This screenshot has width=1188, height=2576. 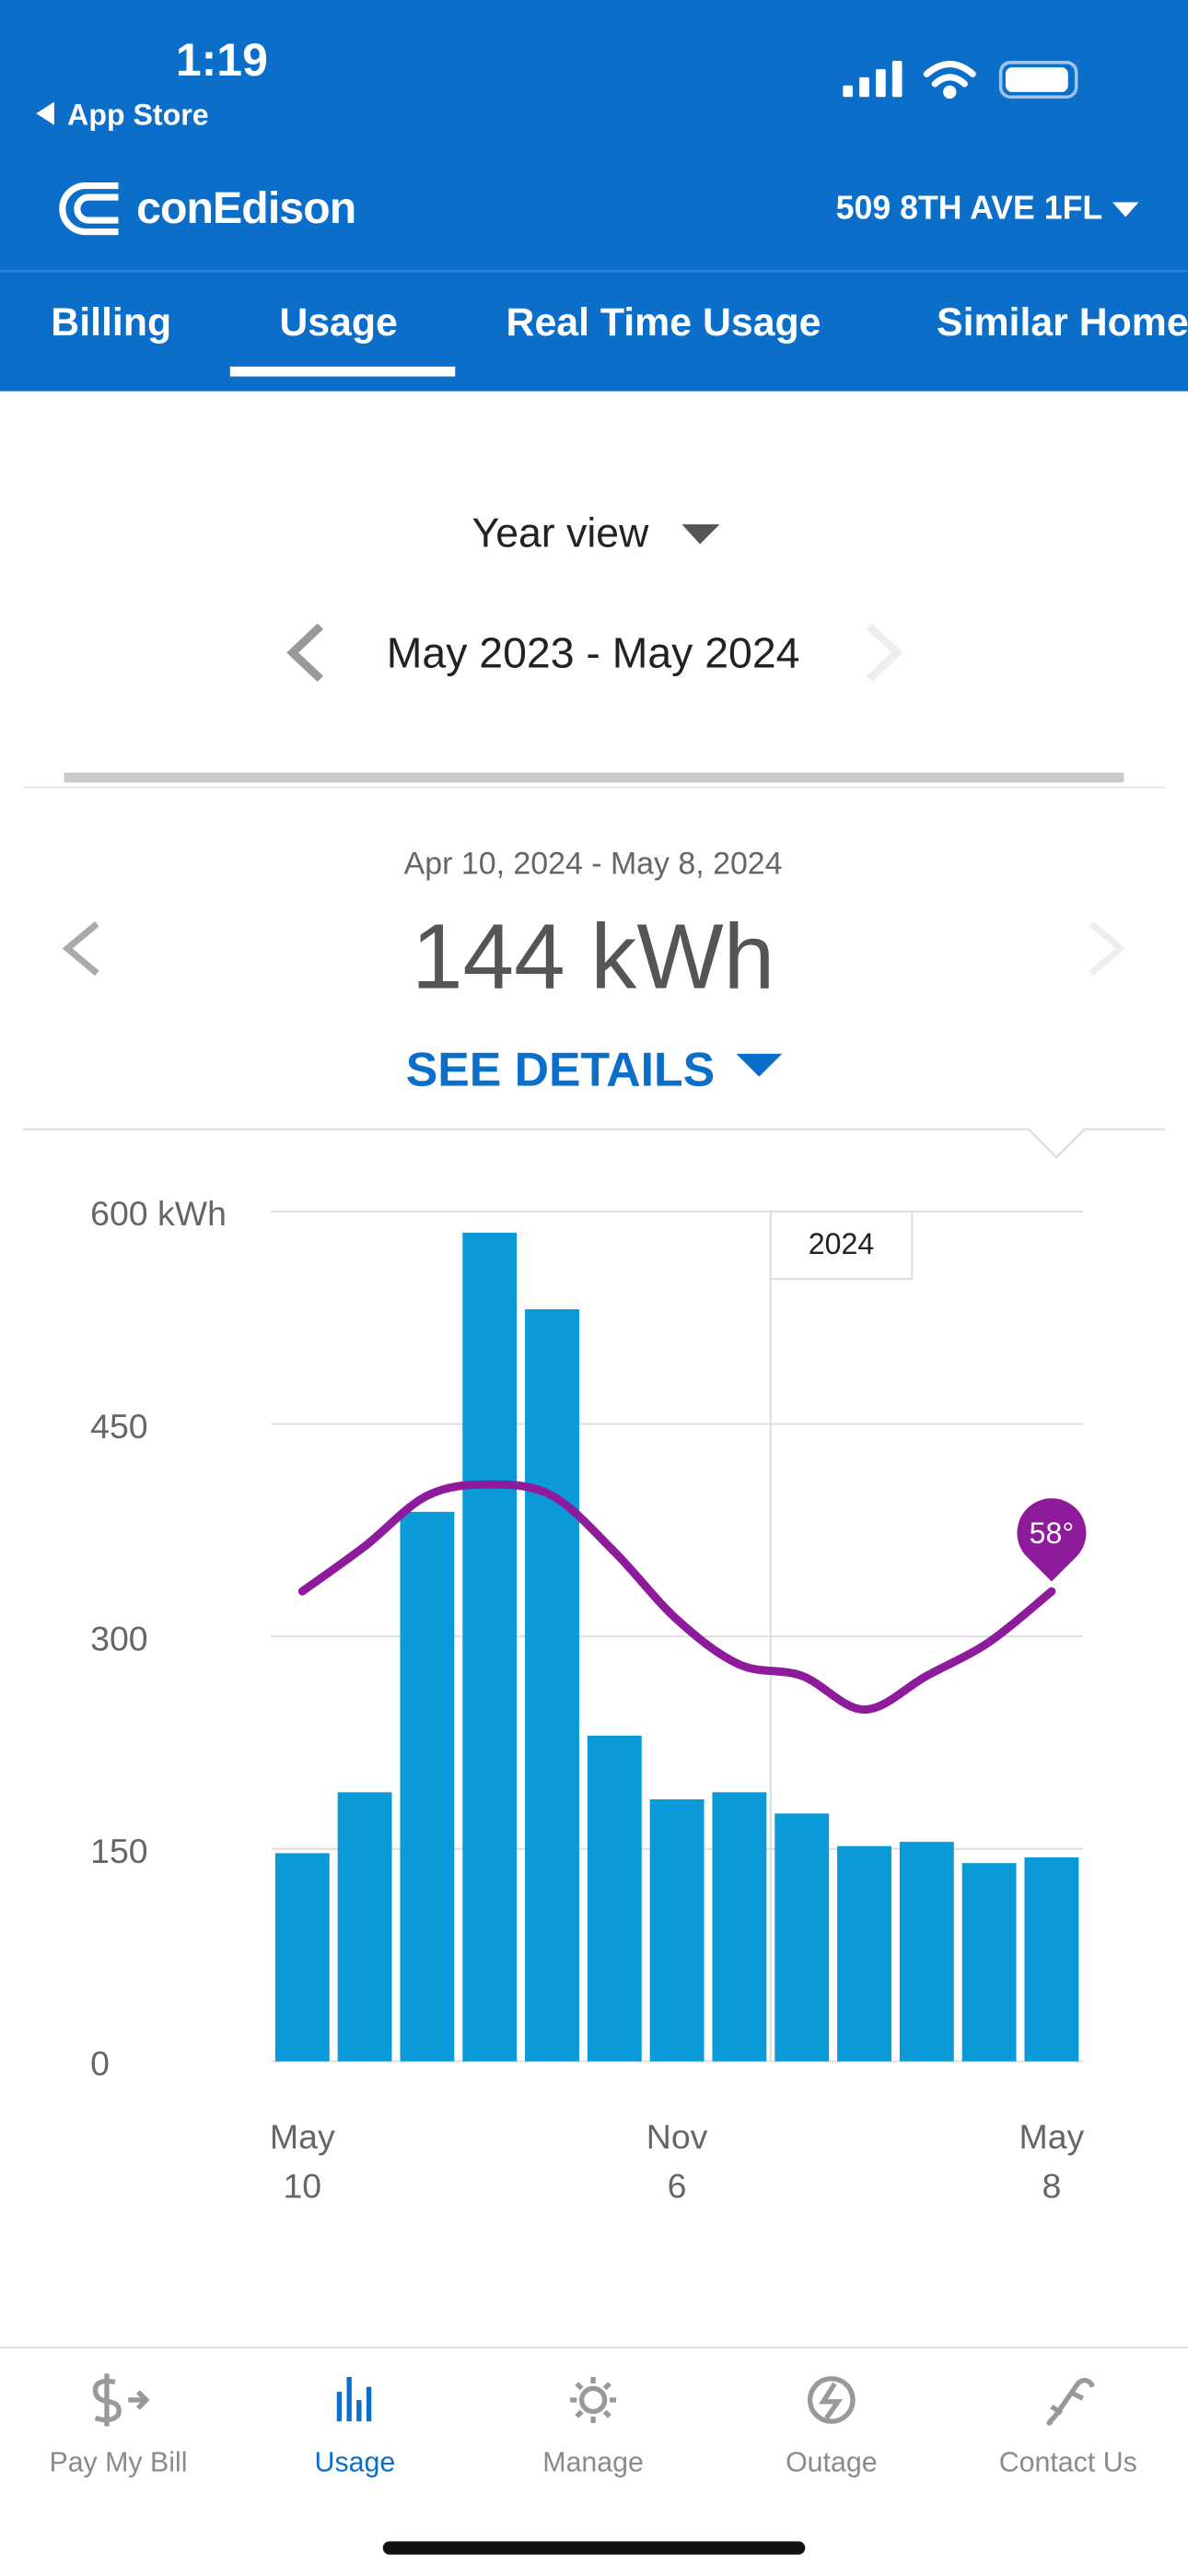 I want to click on battery-level, so click(x=1036, y=79).